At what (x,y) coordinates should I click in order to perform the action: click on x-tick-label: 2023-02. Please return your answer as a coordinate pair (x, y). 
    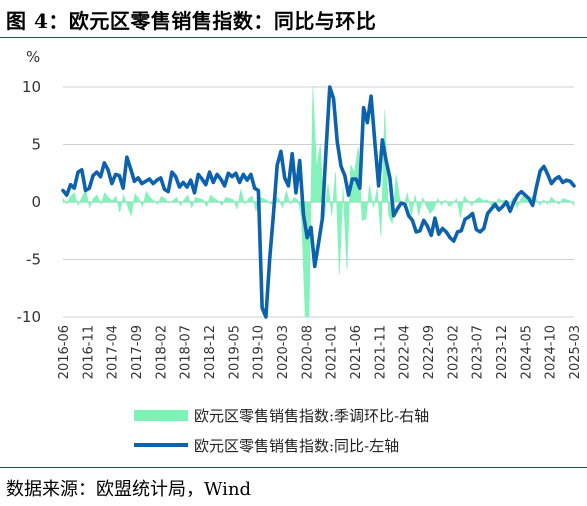
    Looking at the image, I should click on (453, 352).